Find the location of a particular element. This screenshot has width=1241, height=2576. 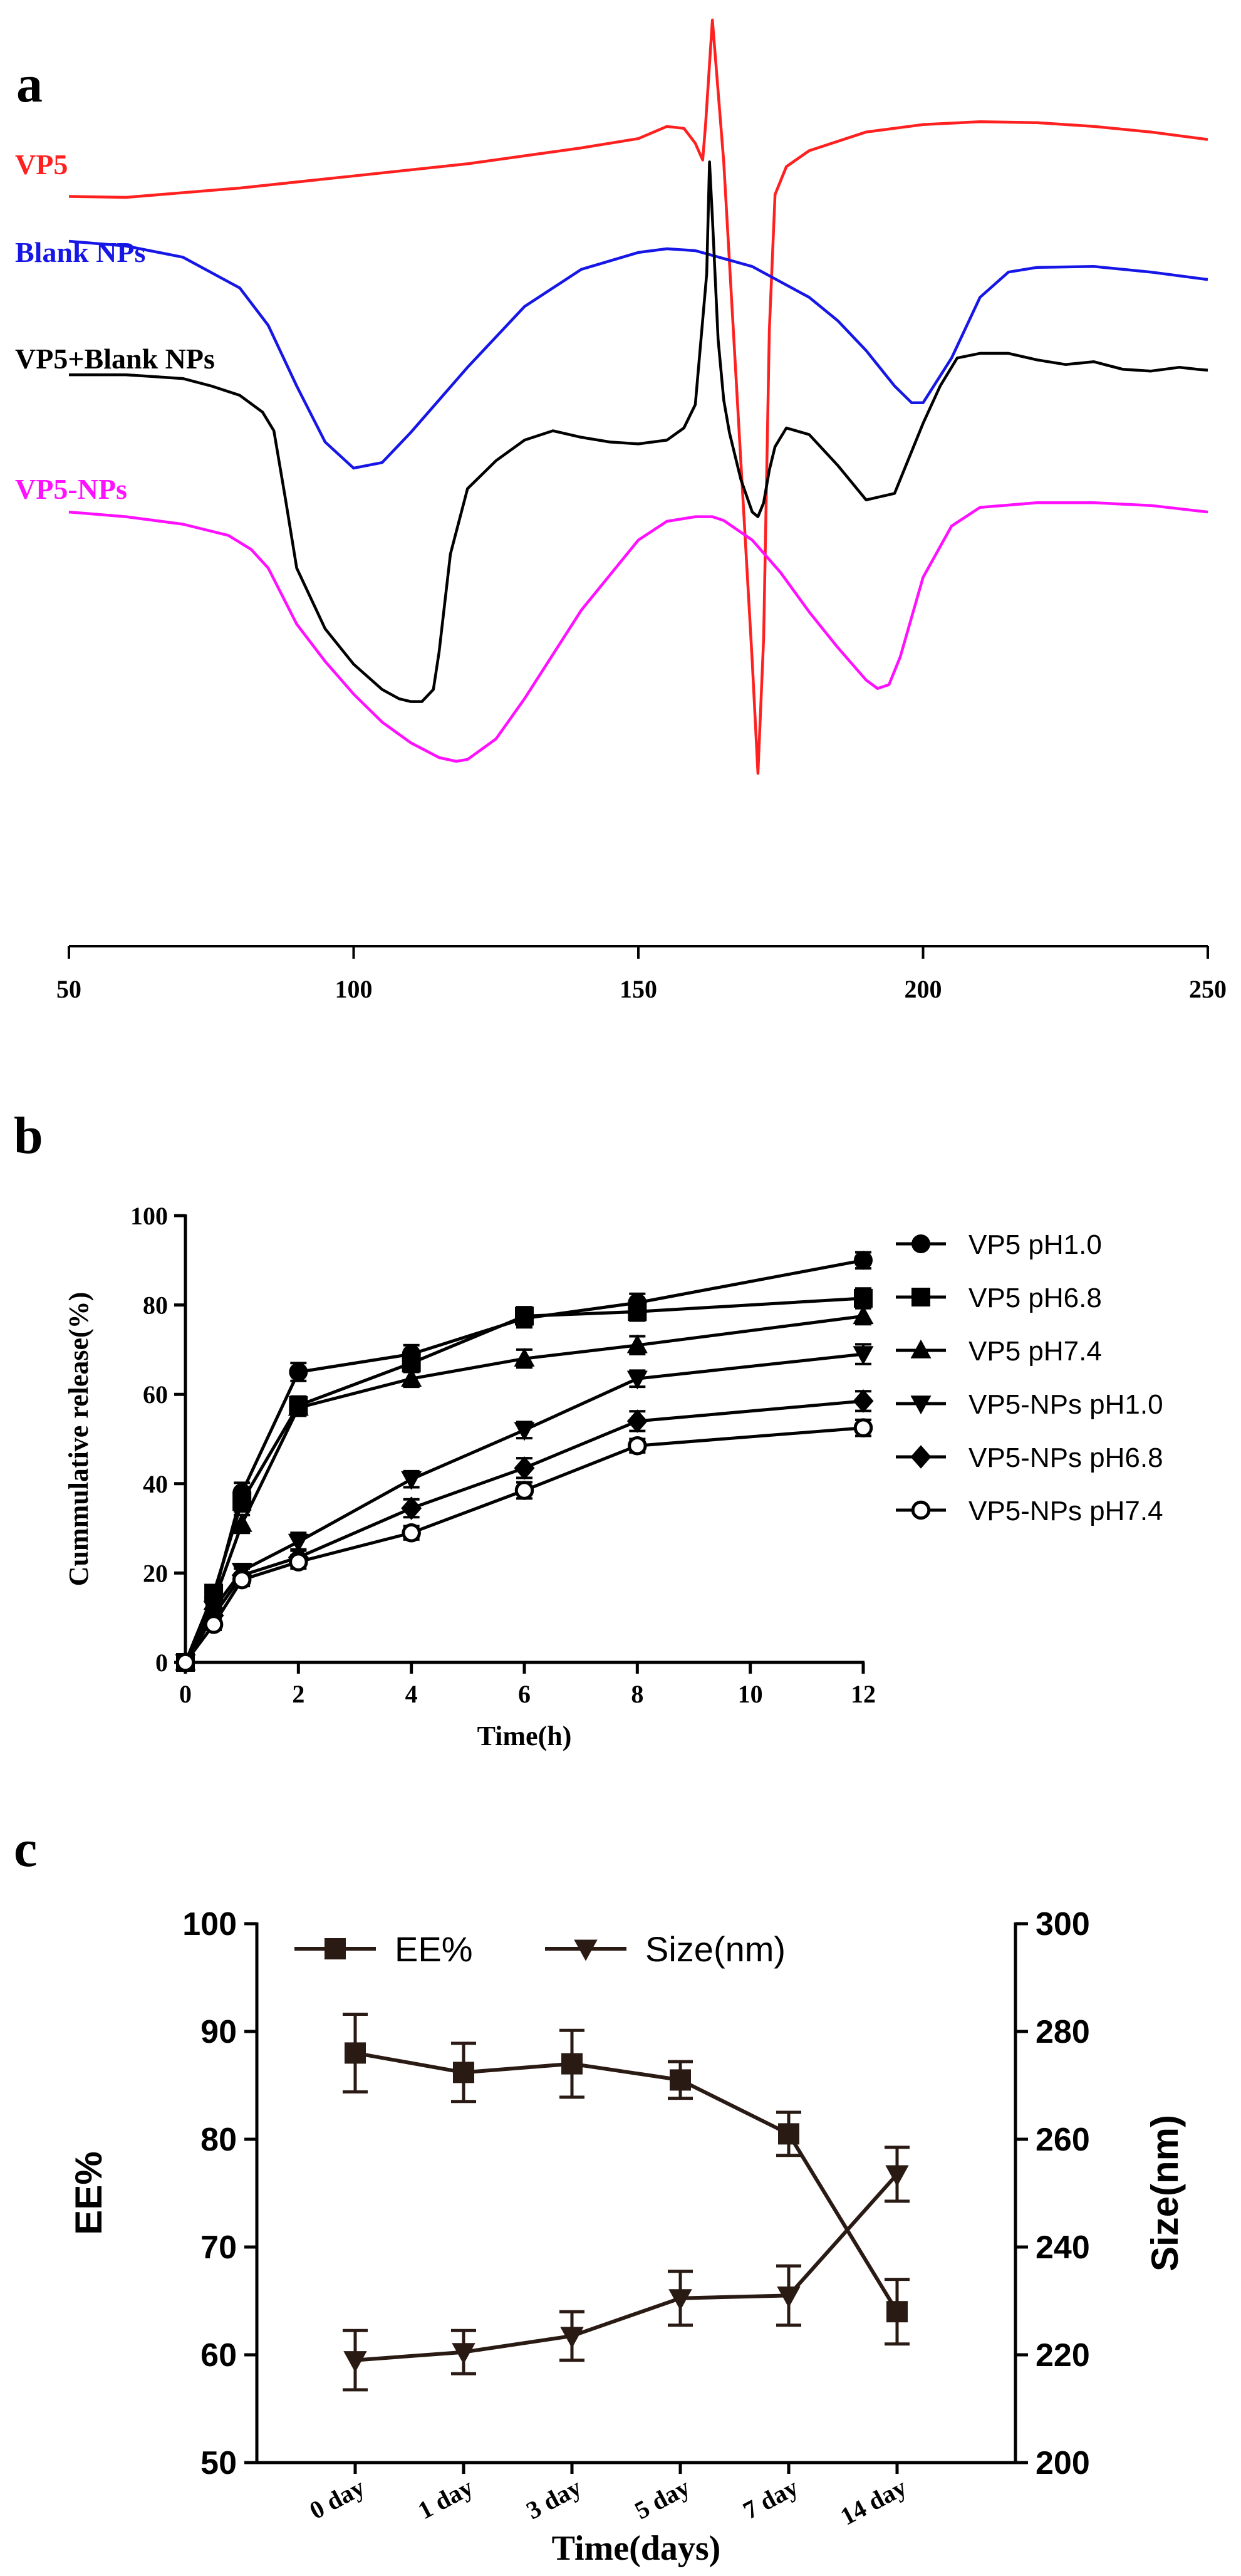

chart-b-legend-label: VP5 pH1.0 is located at coordinates (1035, 1244).